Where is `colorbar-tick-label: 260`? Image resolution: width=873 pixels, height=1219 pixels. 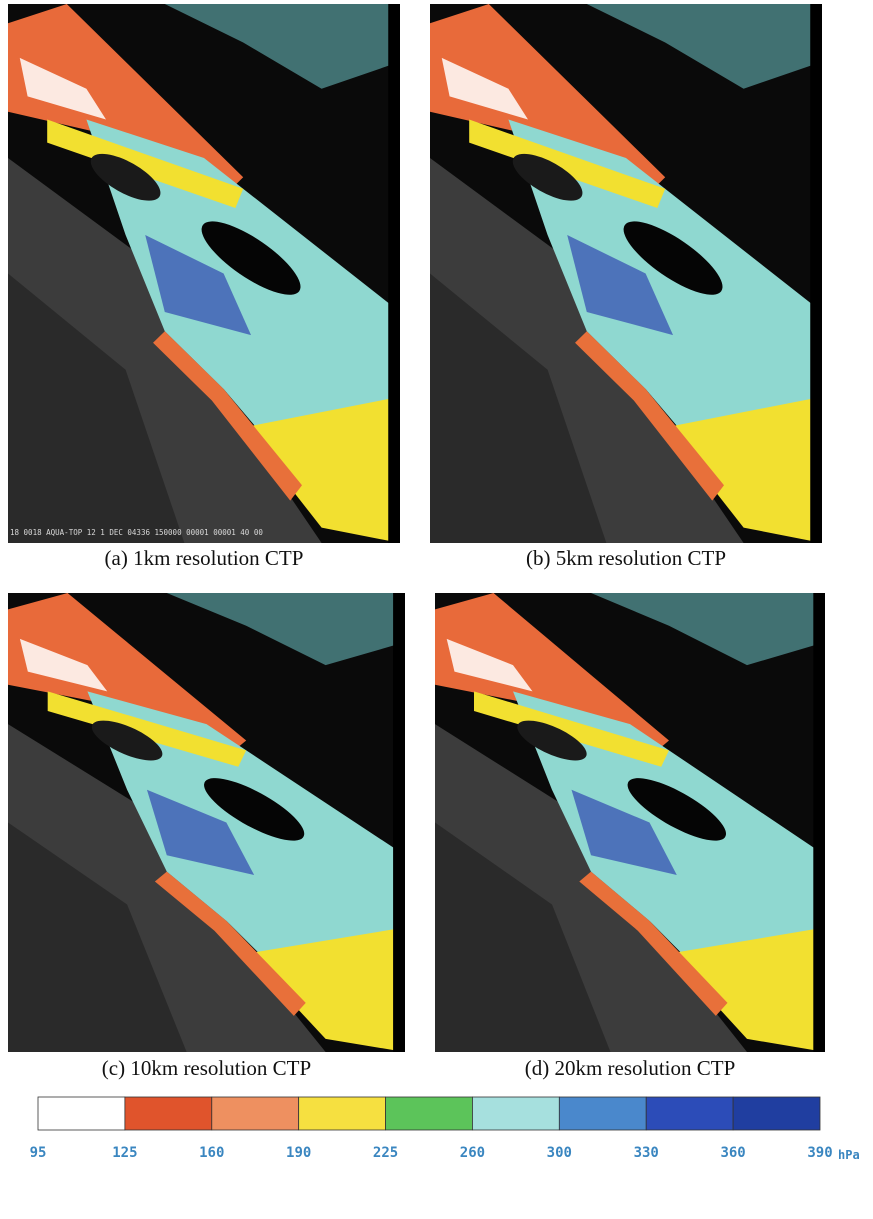 colorbar-tick-label: 260 is located at coordinates (472, 1153).